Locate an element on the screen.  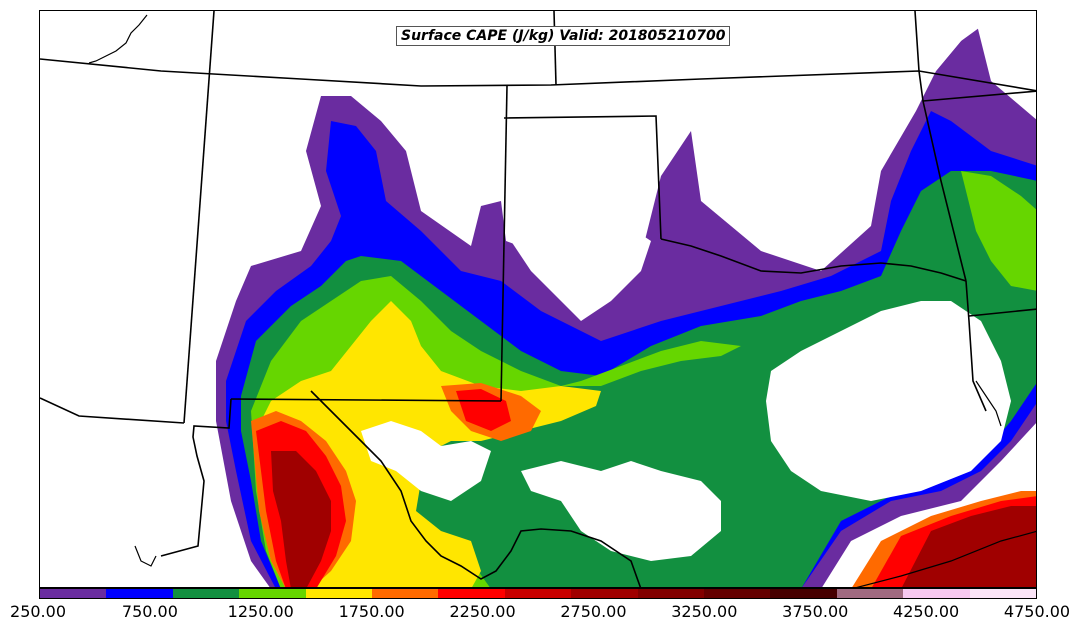
cape-hole-kansas is located at coordinates (578, 261).